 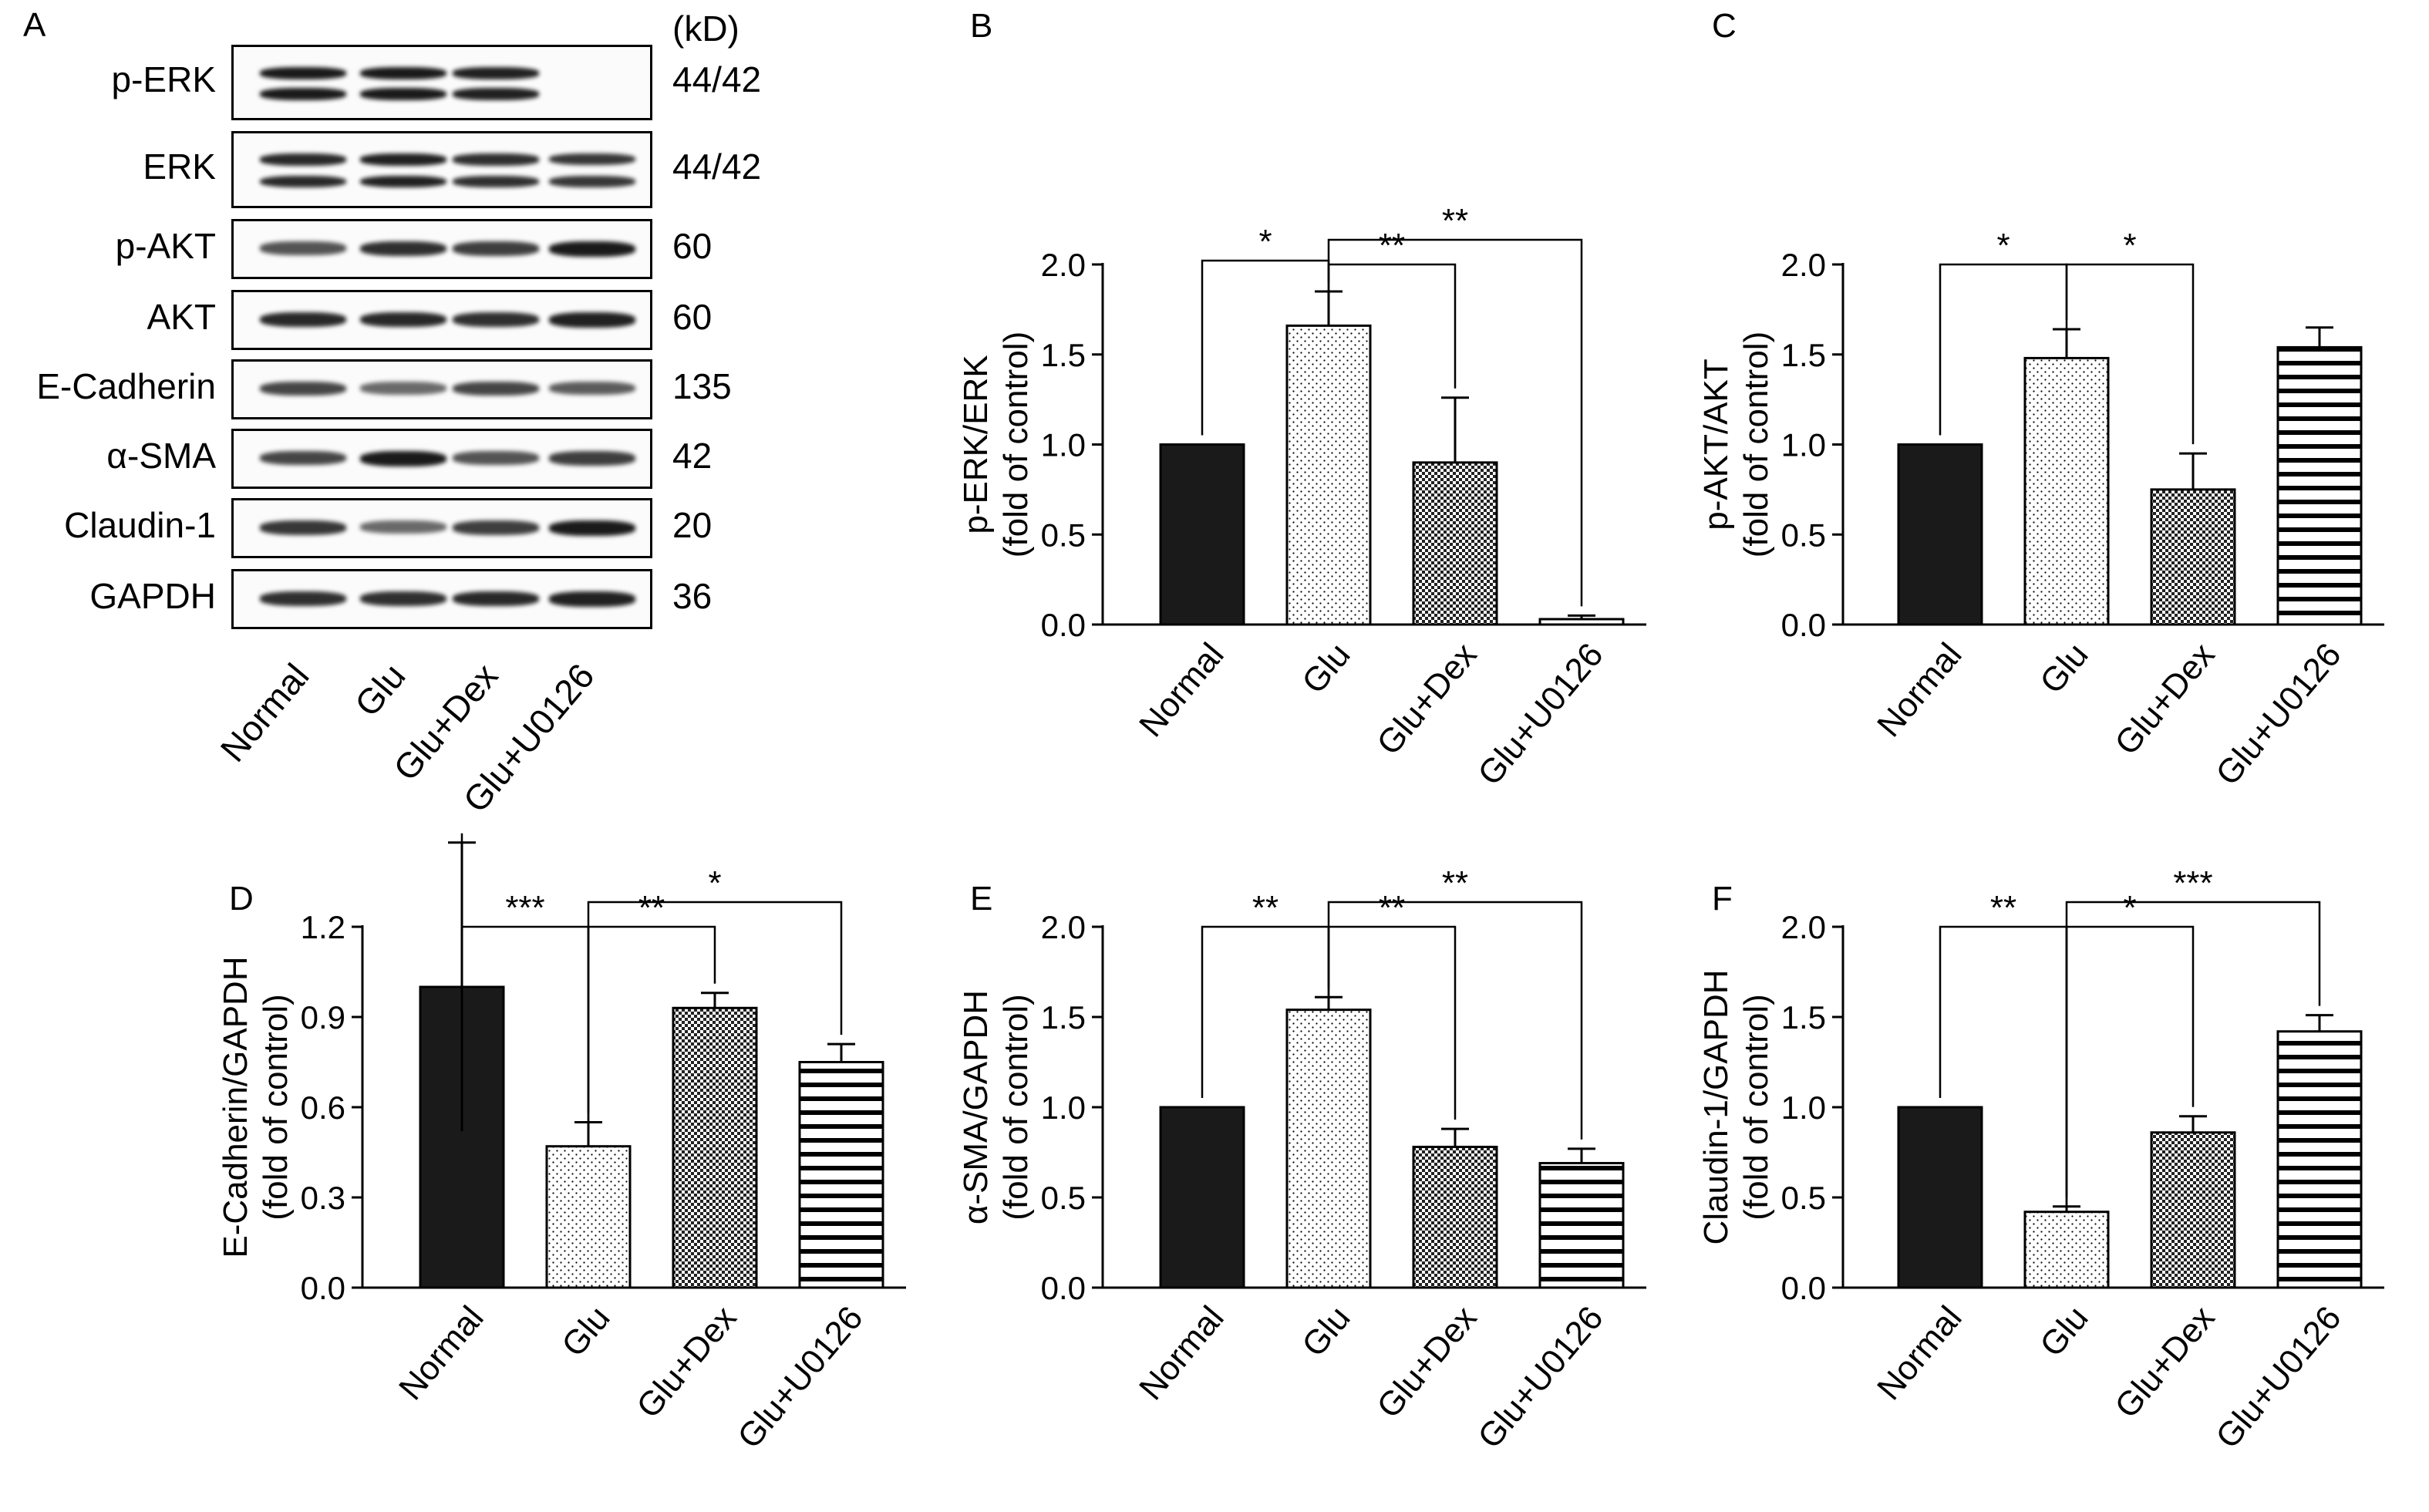 What do you see at coordinates (242, 899) in the screenshot?
I see `panel-letter: D` at bounding box center [242, 899].